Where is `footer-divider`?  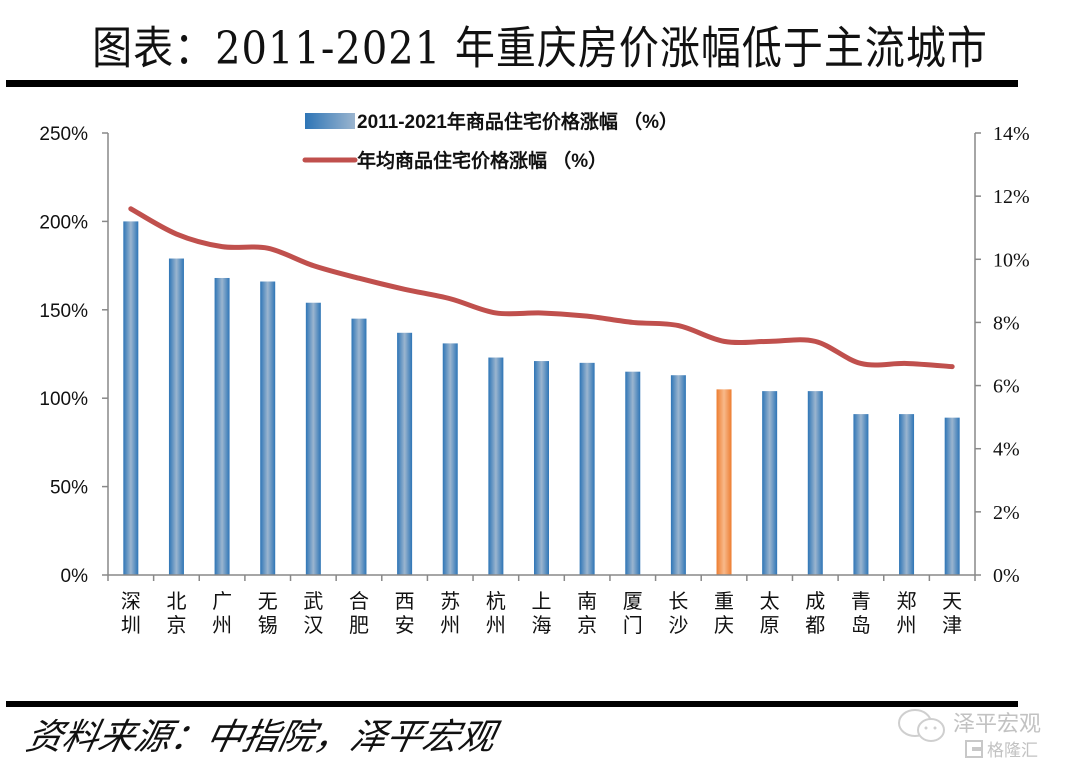 footer-divider is located at coordinates (512, 704).